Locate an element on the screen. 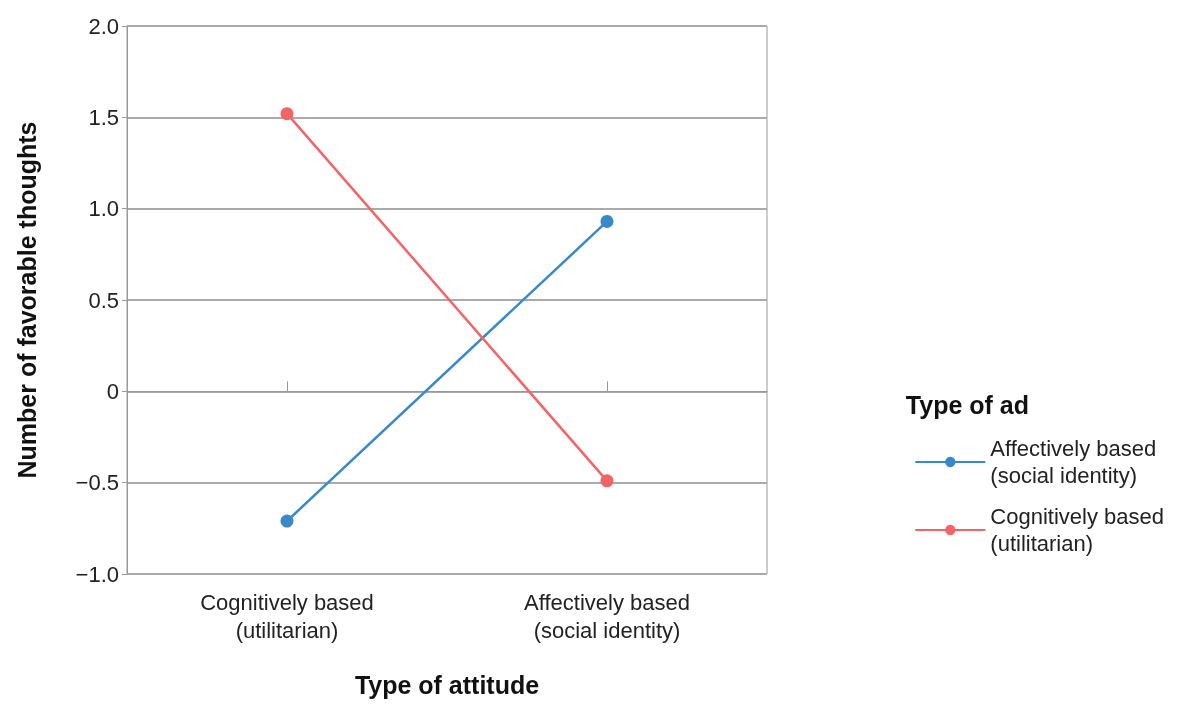 The width and height of the screenshot is (1179, 708). y-tick-label: −1.0 is located at coordinates (97, 574).